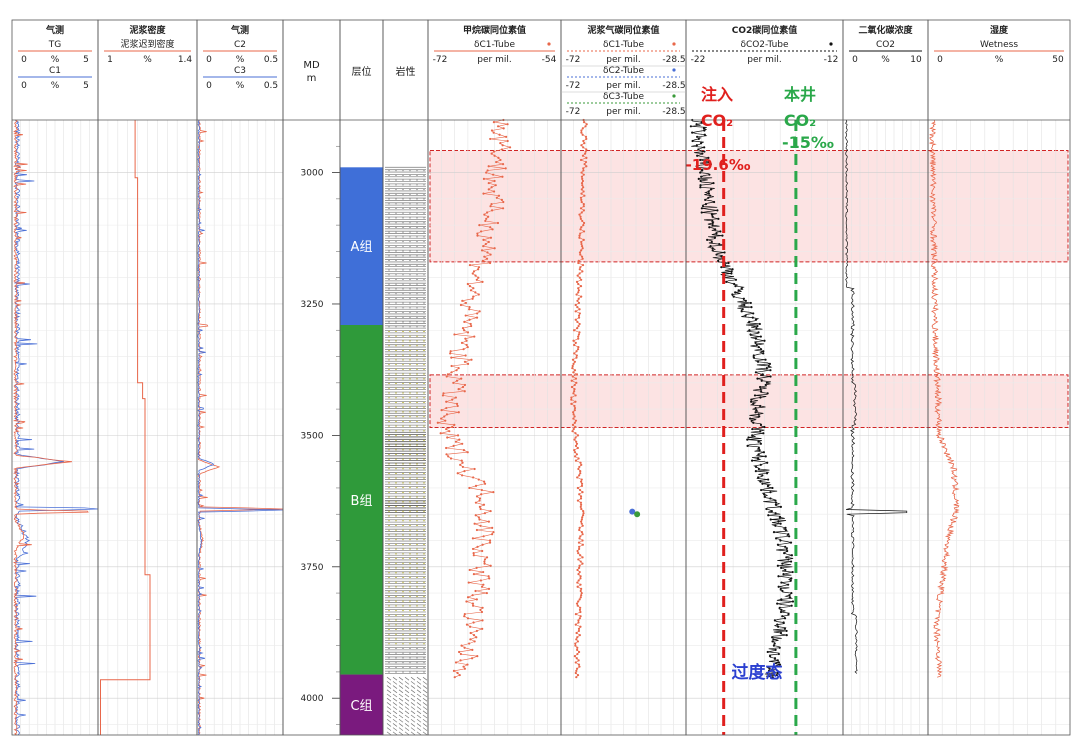  Describe the element at coordinates (55, 86) in the screenshot. I see `gas1-unit-2: %` at that location.